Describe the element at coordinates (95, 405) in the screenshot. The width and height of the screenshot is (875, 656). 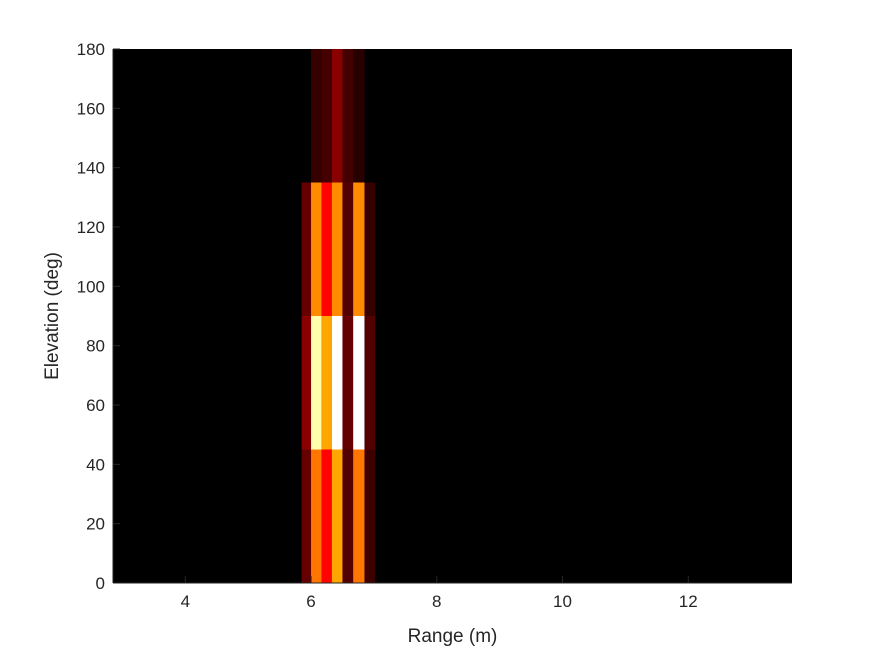
I see `y-tick-label: 60` at that location.